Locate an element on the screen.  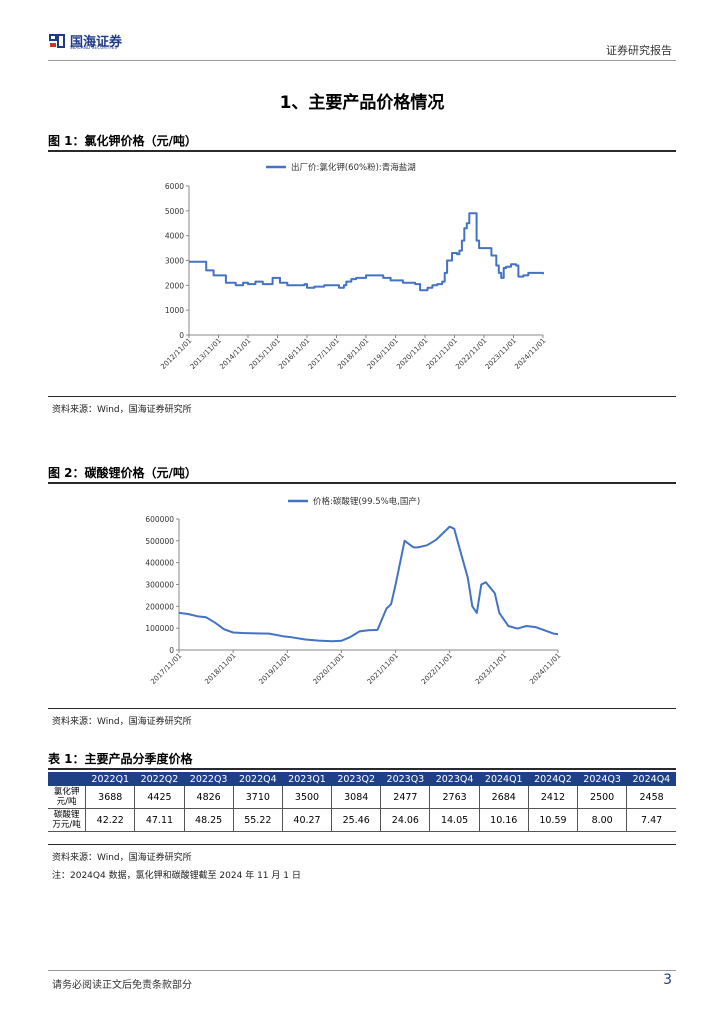
table-cell: 42.22 is located at coordinates (110, 820).